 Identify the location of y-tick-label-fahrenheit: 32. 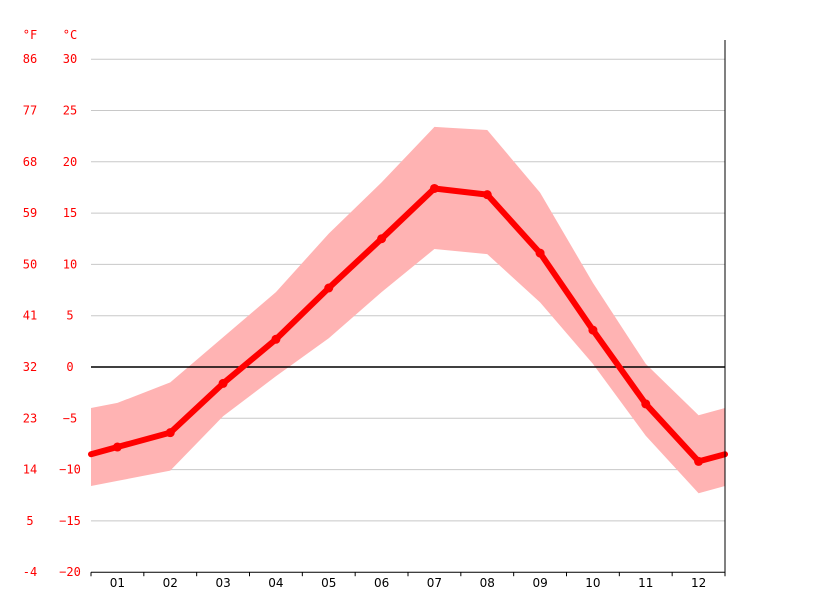
(30, 367).